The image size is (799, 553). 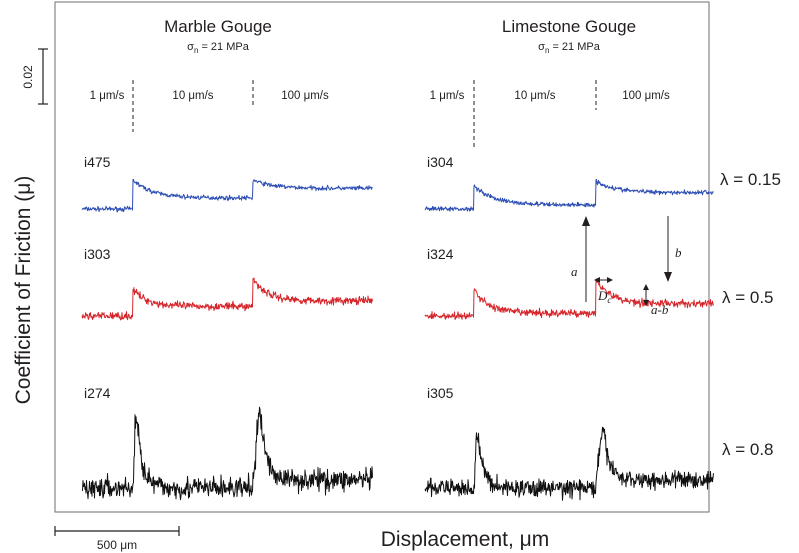 What do you see at coordinates (97, 393) in the screenshot?
I see `series-label-i274: i274` at bounding box center [97, 393].